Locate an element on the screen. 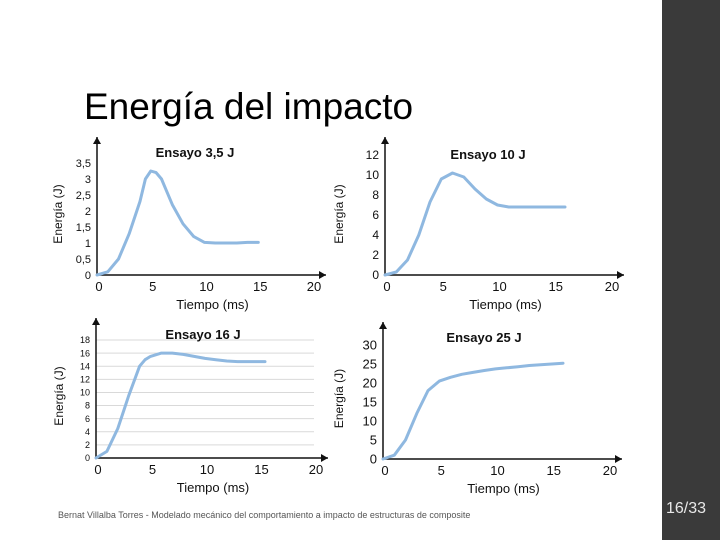  chart-3-y-tick-label: 10 is located at coordinates (85, 393).